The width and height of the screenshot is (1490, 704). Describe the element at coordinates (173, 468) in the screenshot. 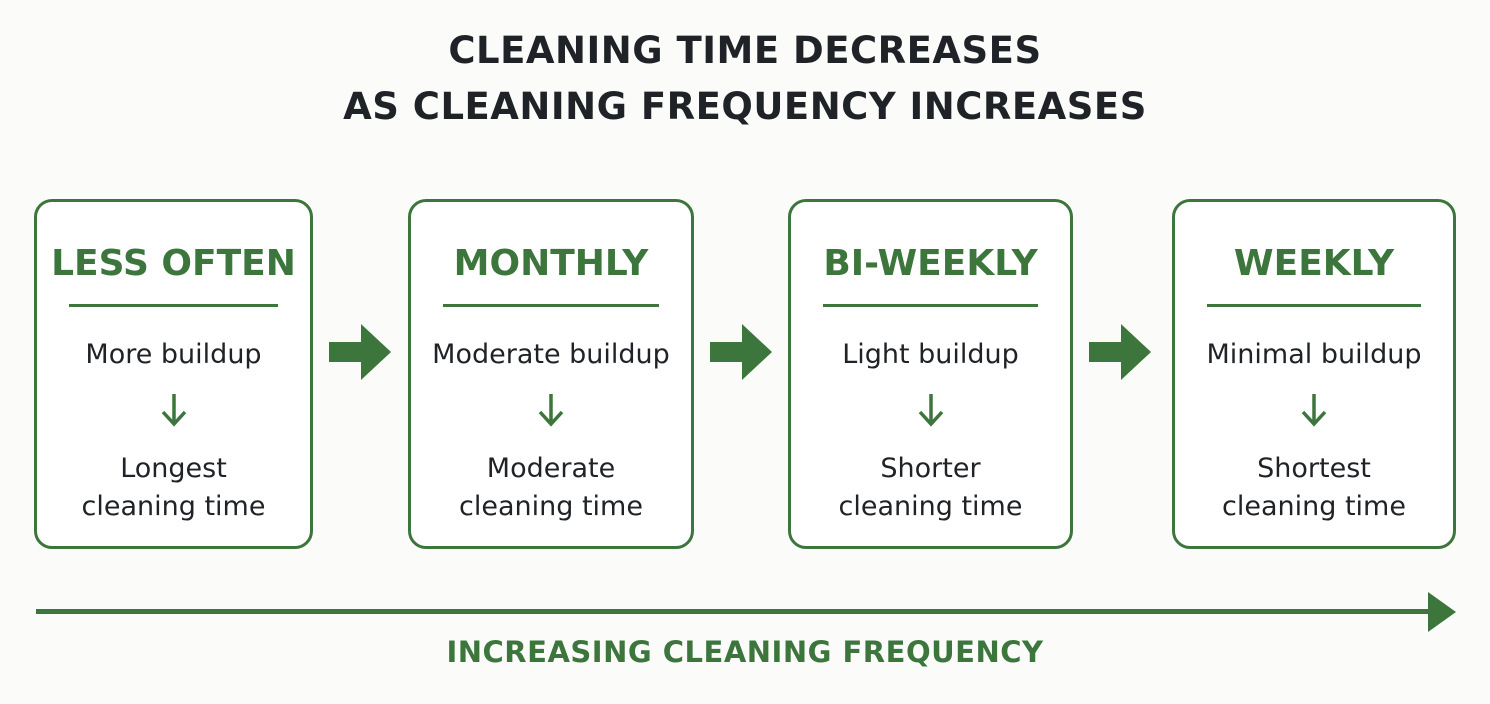

I see `card-time-line-1: Longest` at that location.